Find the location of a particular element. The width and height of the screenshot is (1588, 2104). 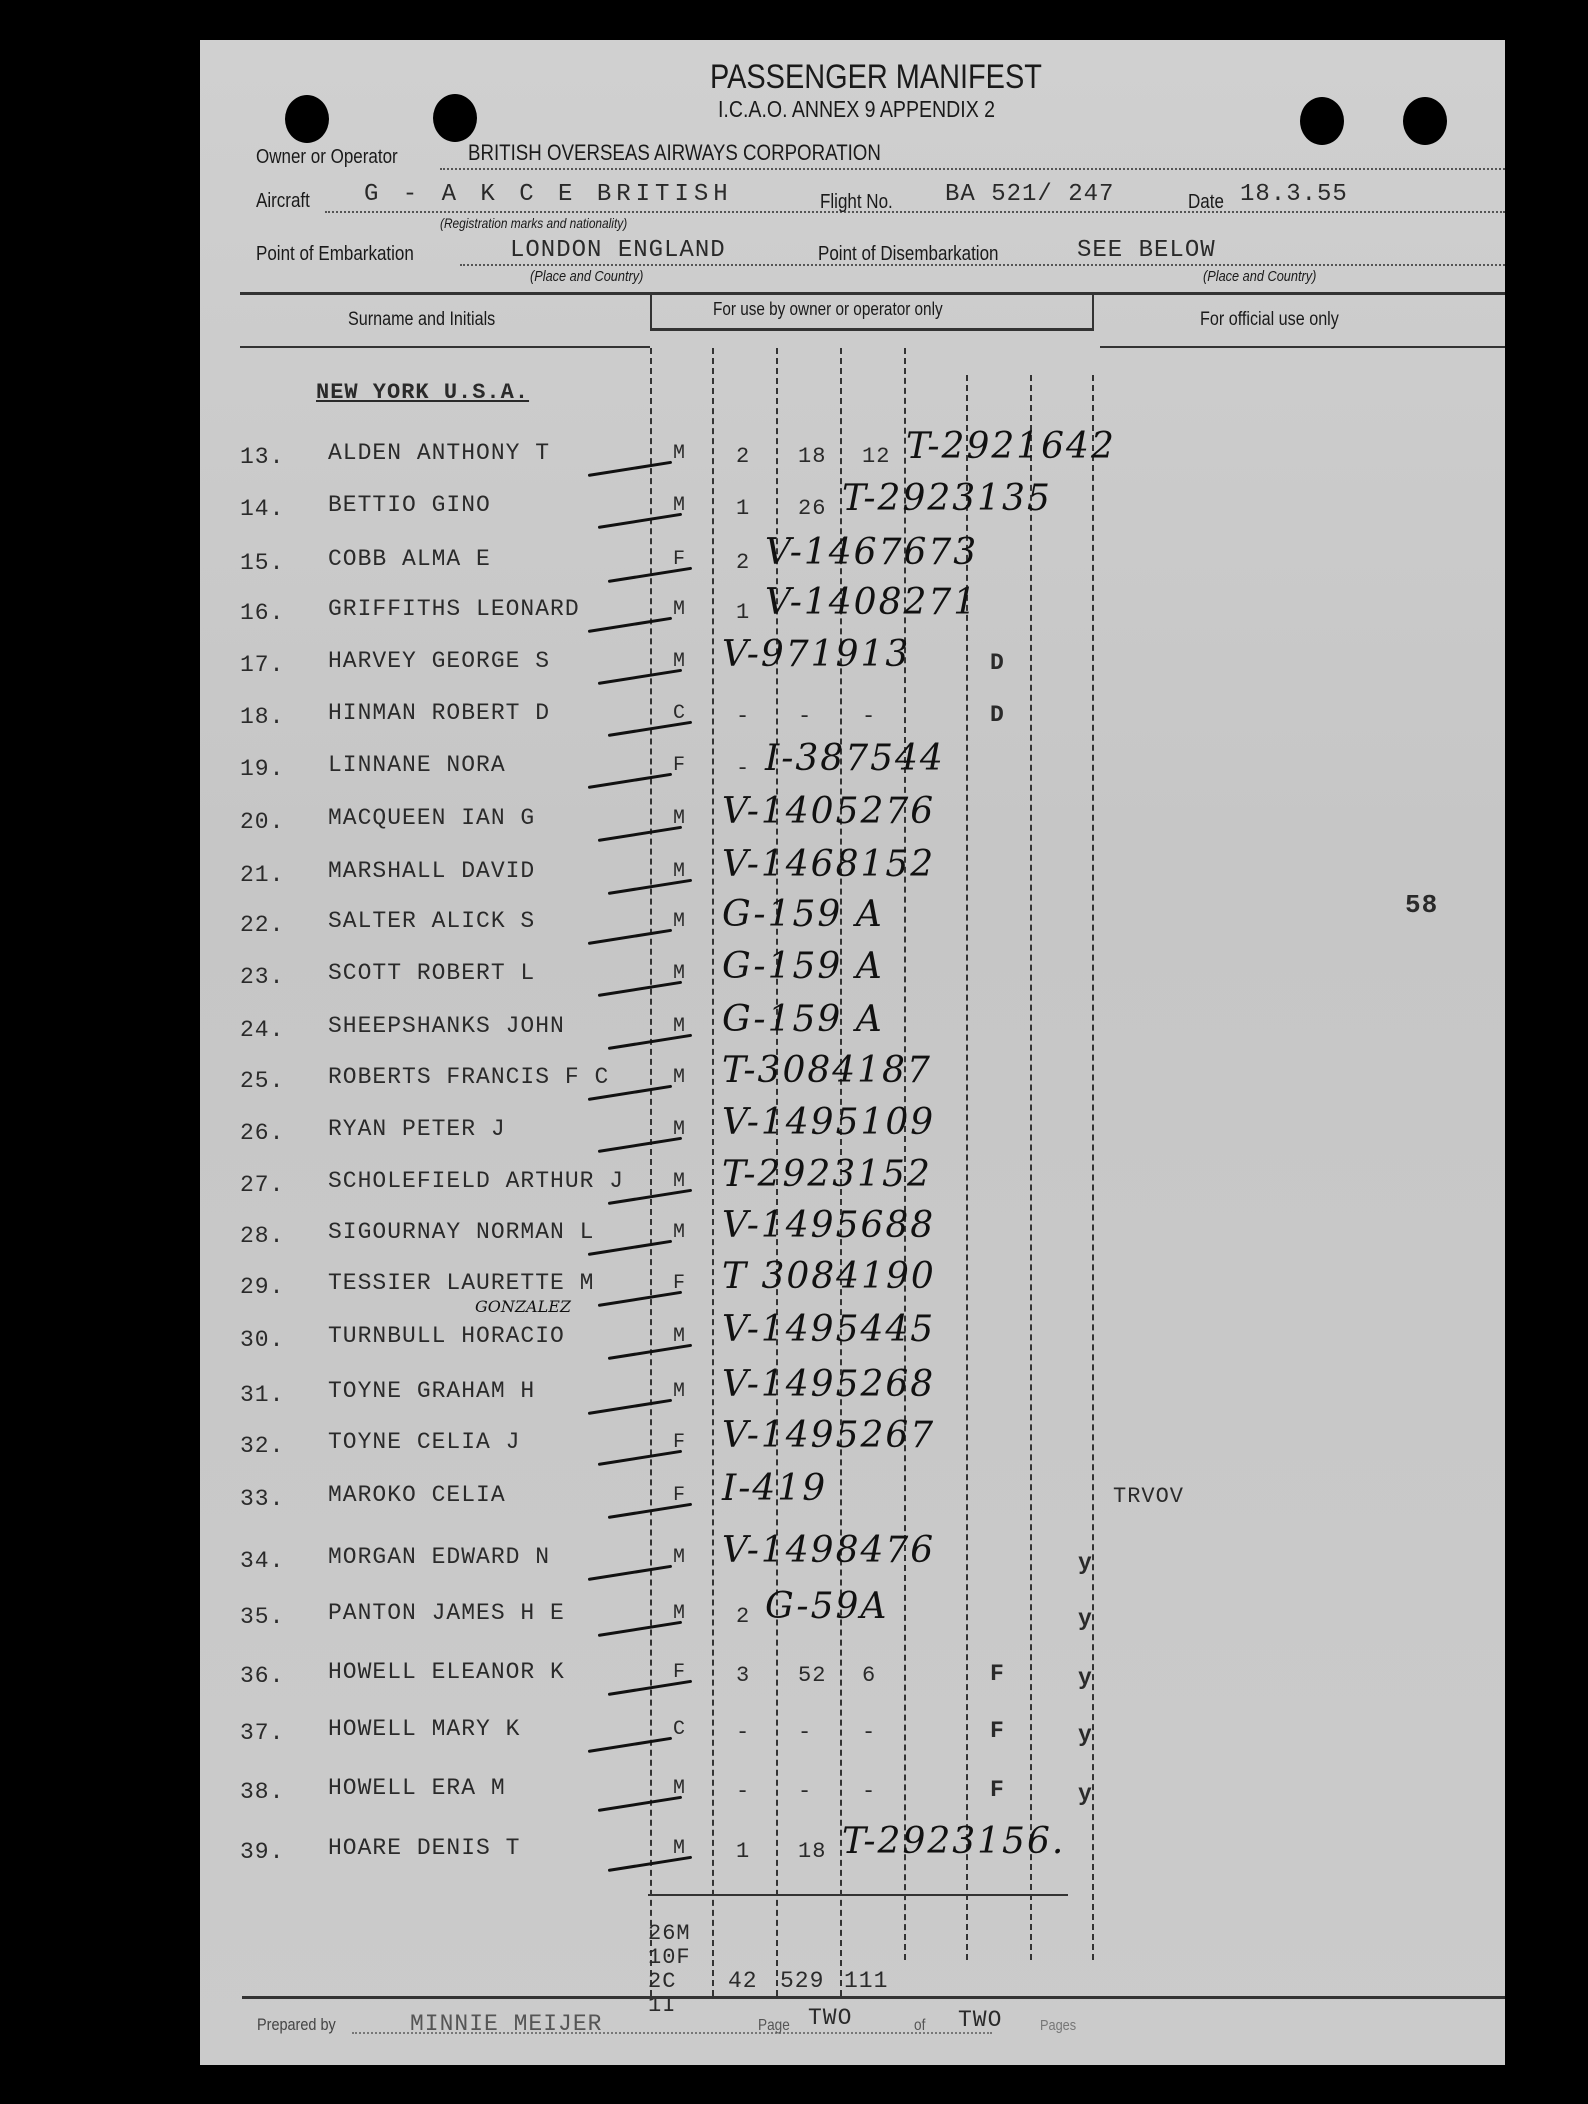

row-number: 21. is located at coordinates (262, 875).